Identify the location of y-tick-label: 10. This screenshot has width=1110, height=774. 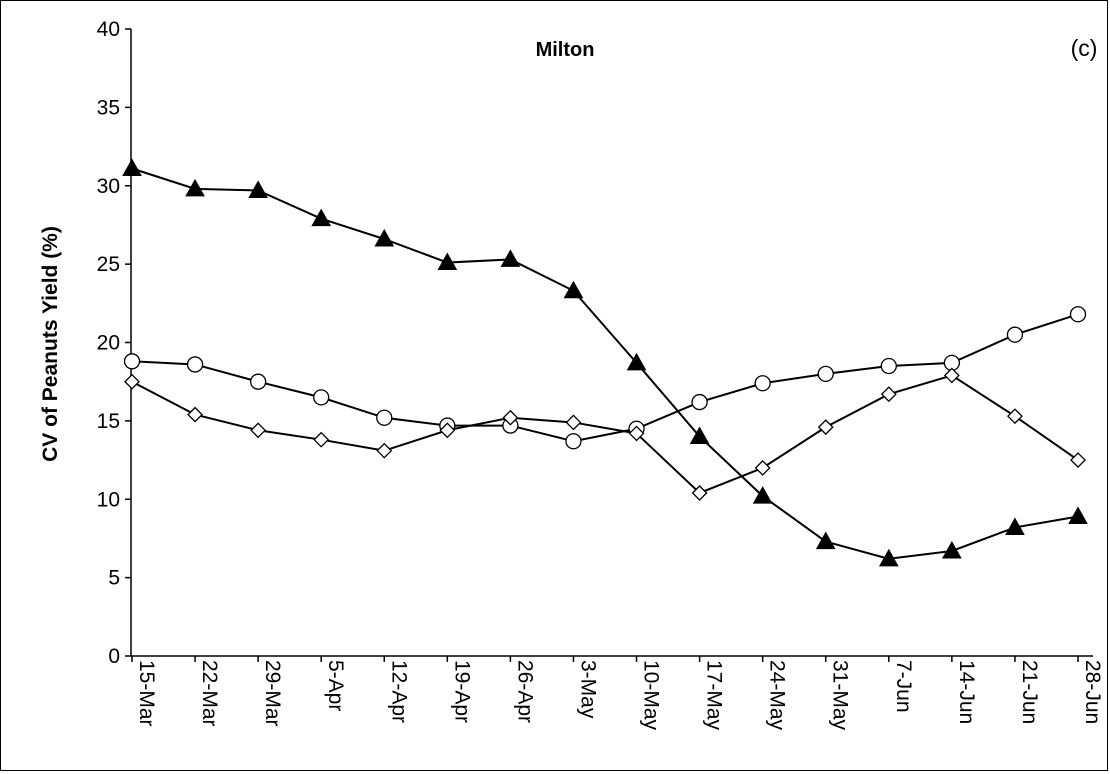
(108, 499).